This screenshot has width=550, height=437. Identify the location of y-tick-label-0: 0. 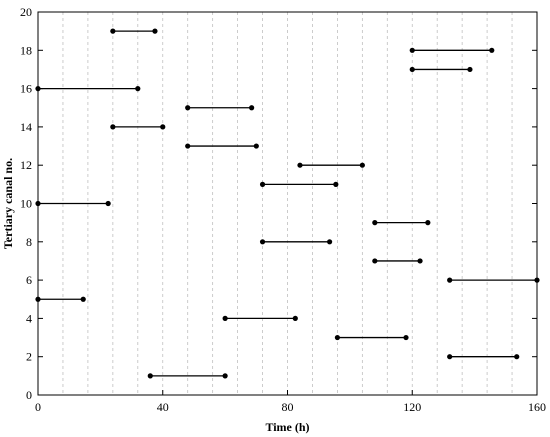
(29, 395).